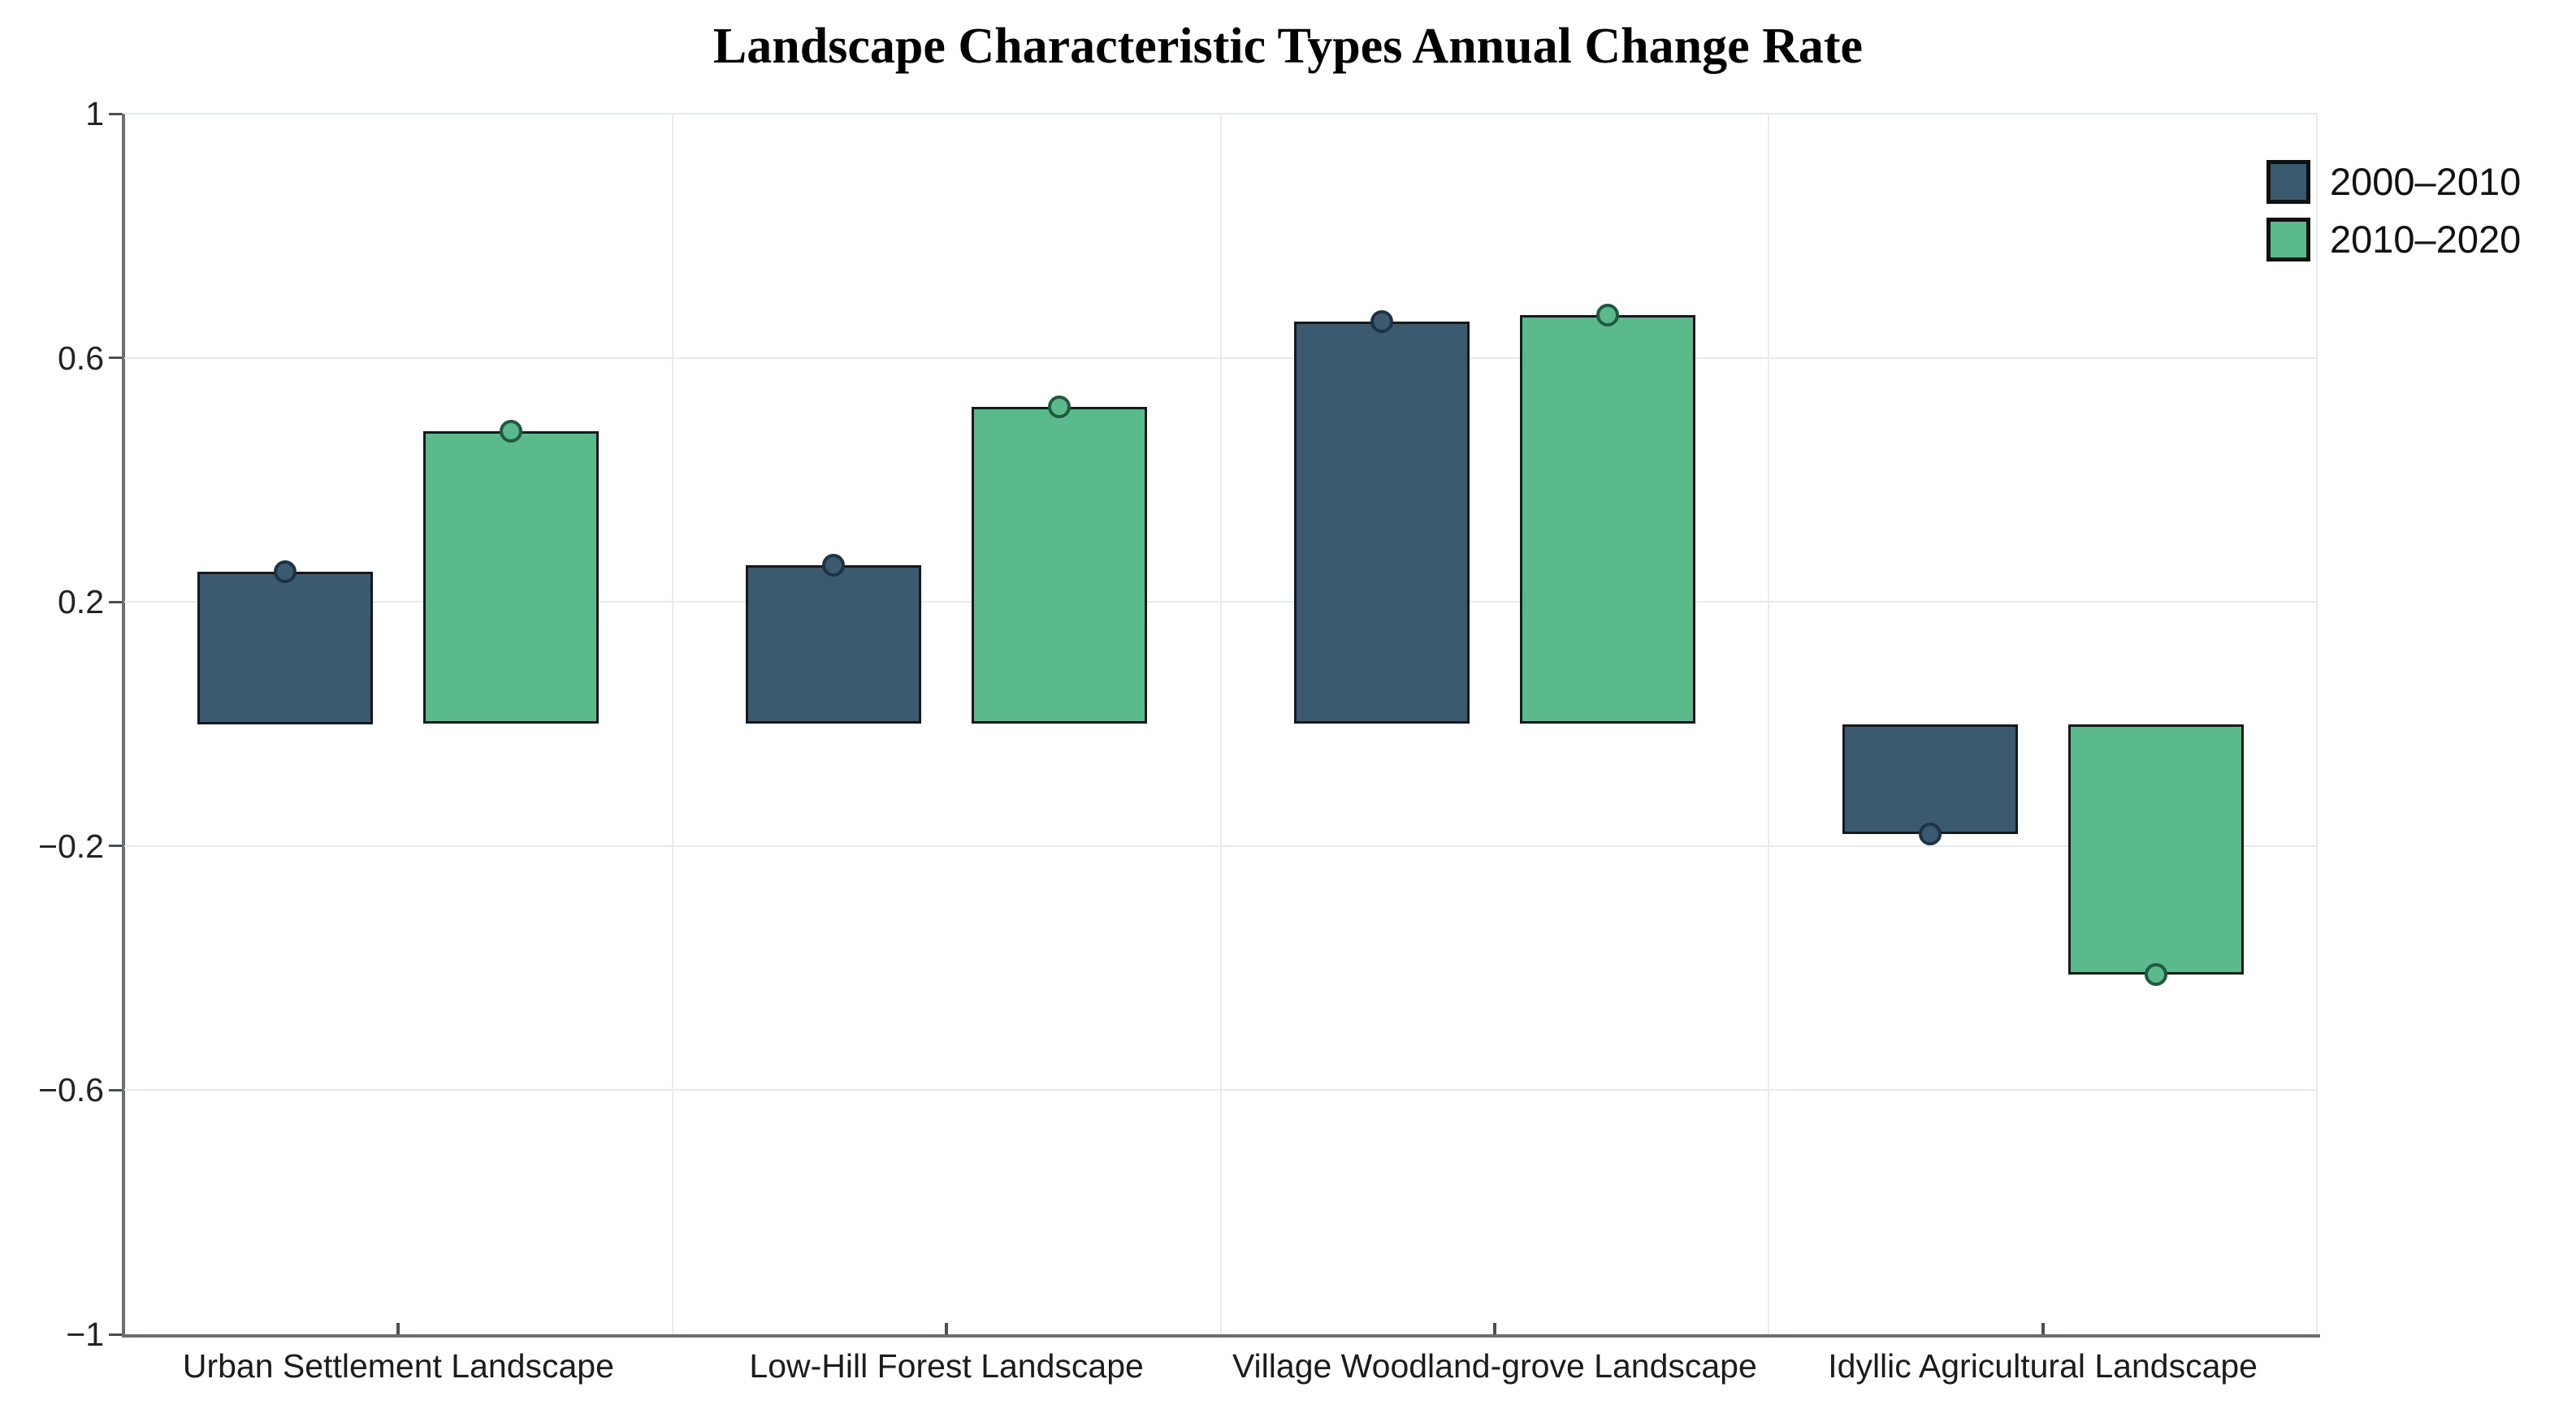 The image size is (2576, 1409). I want to click on bar-2010-2020-cat3, so click(2156, 849).